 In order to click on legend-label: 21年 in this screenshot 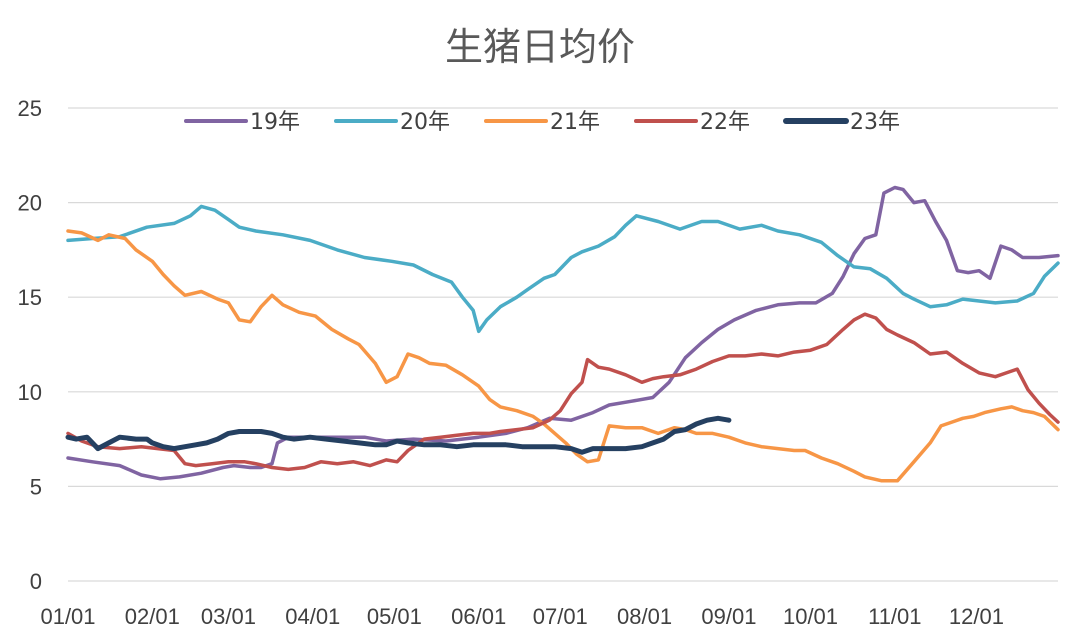, I will do `click(575, 122)`.